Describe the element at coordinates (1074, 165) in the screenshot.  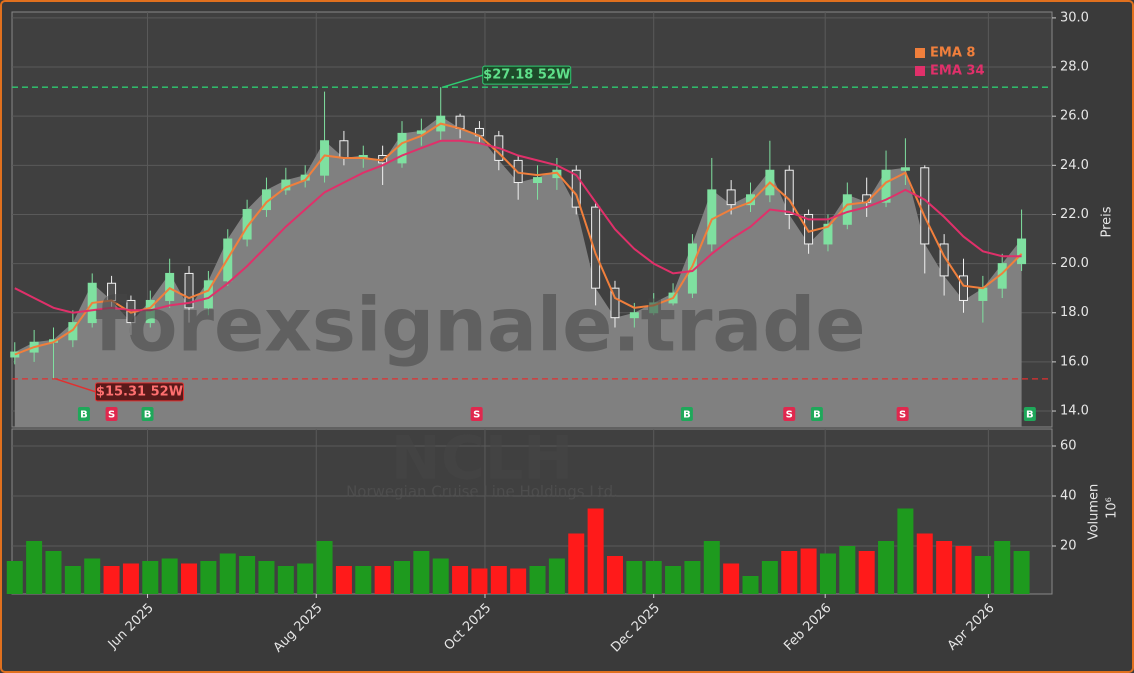
I see `y-tick-label: 24.0` at that location.